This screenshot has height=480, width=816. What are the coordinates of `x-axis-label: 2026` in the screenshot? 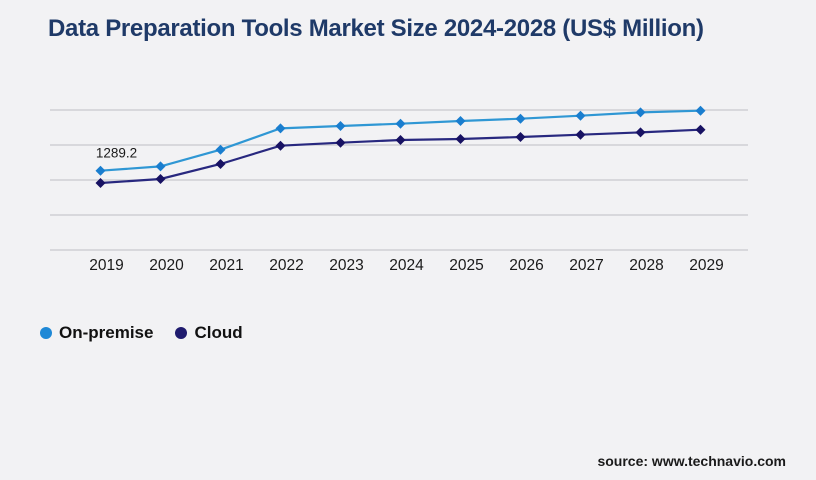 It's located at (526, 265).